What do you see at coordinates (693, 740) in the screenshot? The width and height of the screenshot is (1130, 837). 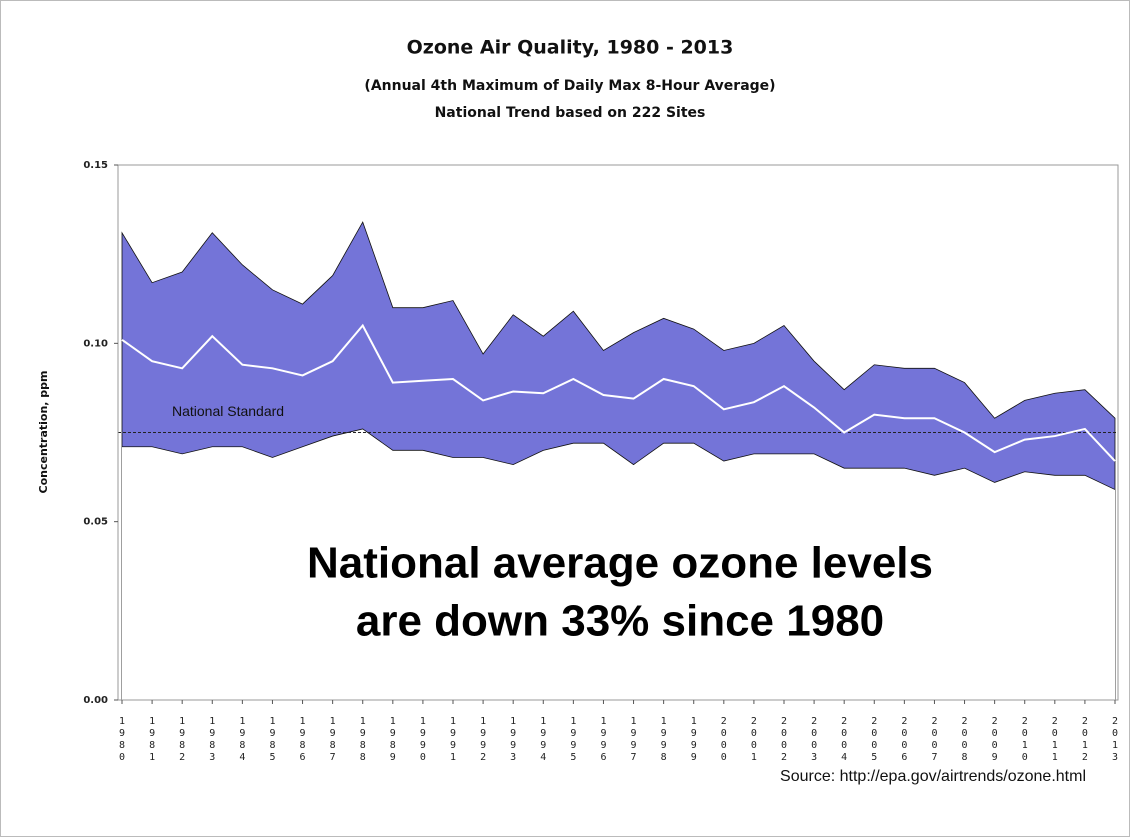 I see `x-tick-label: 1999` at bounding box center [693, 740].